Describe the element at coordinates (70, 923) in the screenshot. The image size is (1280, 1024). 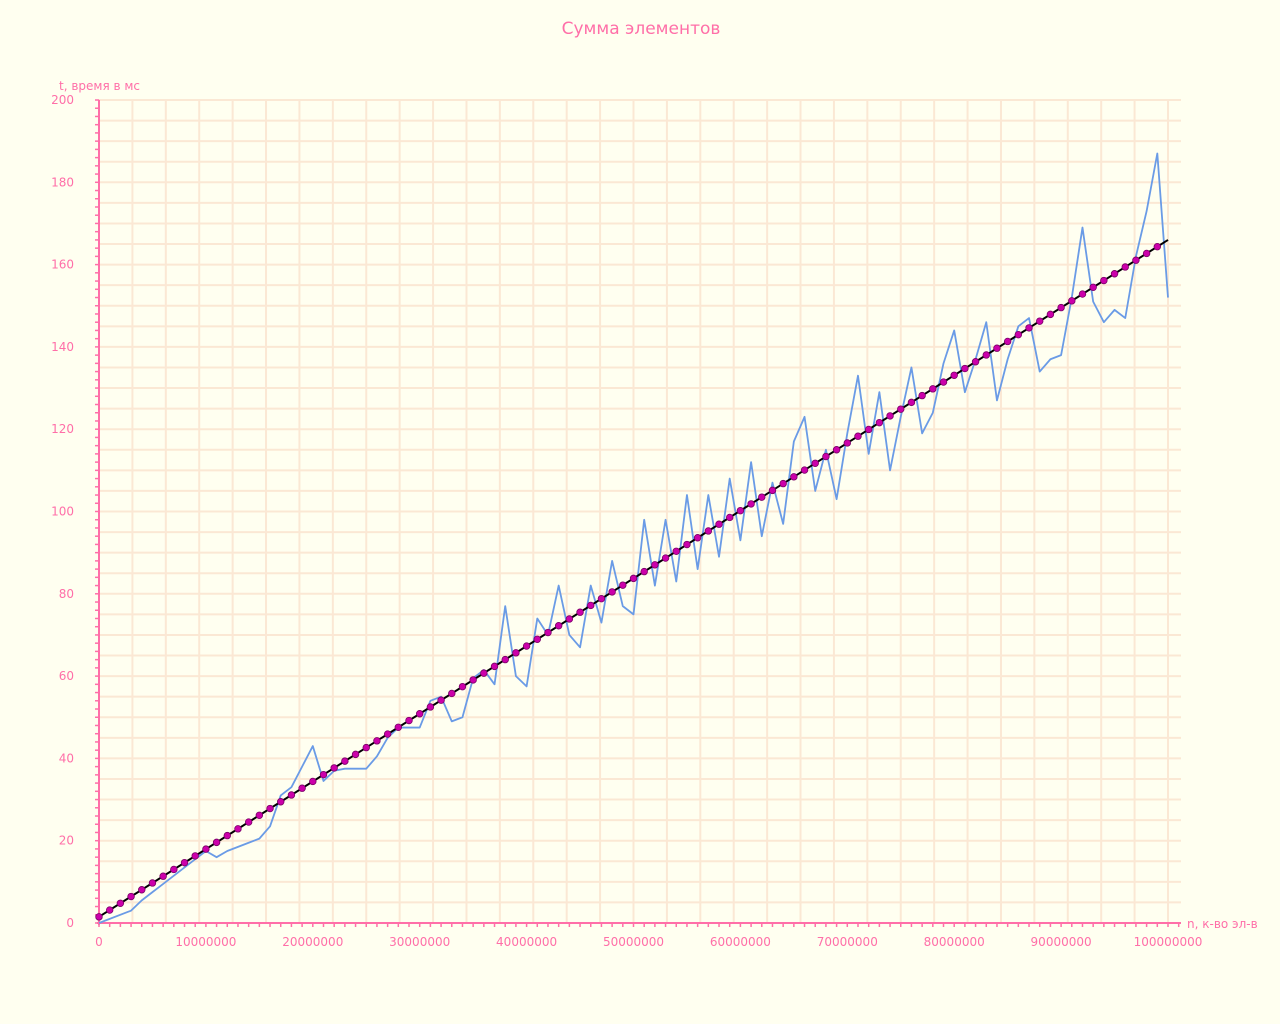
I see `y-tick-label: 0` at that location.